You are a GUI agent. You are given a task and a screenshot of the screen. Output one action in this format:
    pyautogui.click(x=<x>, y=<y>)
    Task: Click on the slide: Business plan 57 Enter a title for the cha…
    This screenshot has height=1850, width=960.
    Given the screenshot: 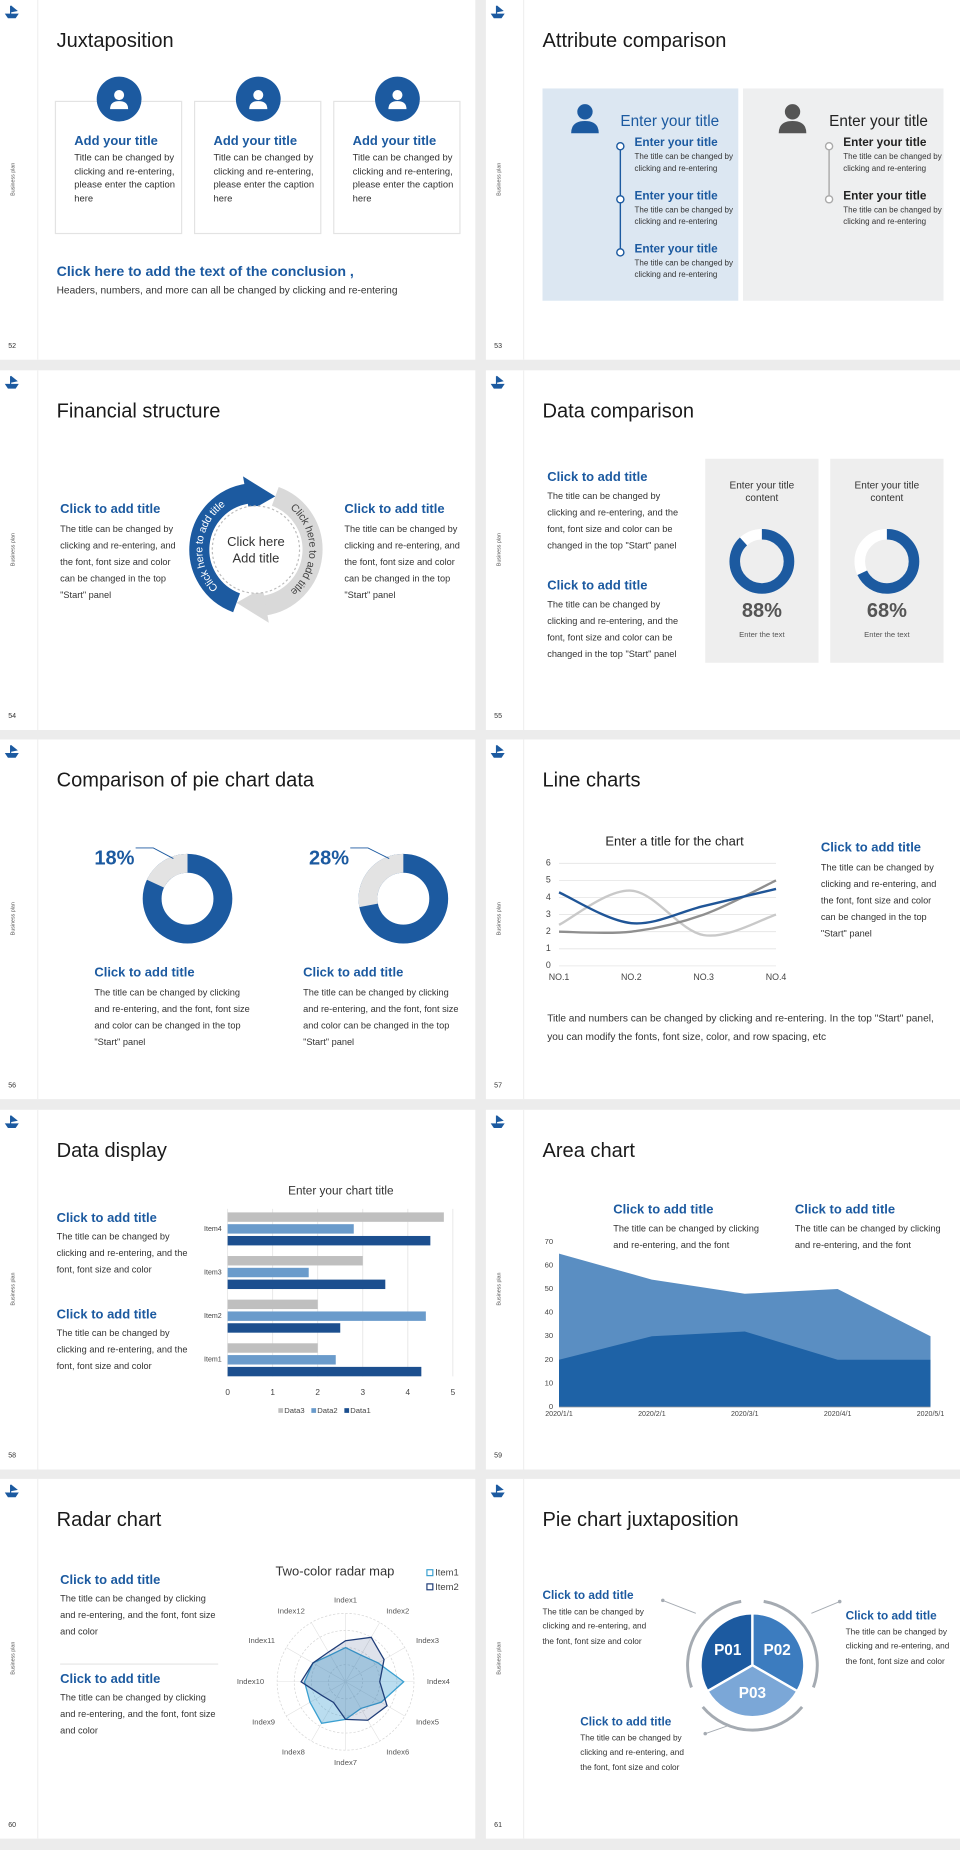 What is the action you would take?
    pyautogui.click(x=722, y=919)
    